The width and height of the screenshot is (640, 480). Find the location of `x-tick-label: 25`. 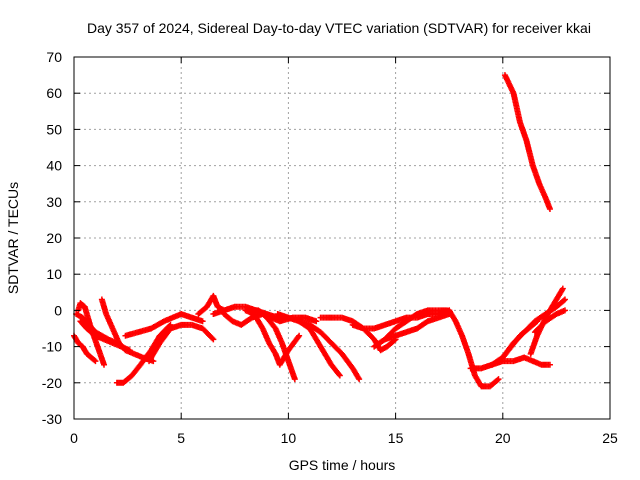

x-tick-label: 25 is located at coordinates (610, 438).